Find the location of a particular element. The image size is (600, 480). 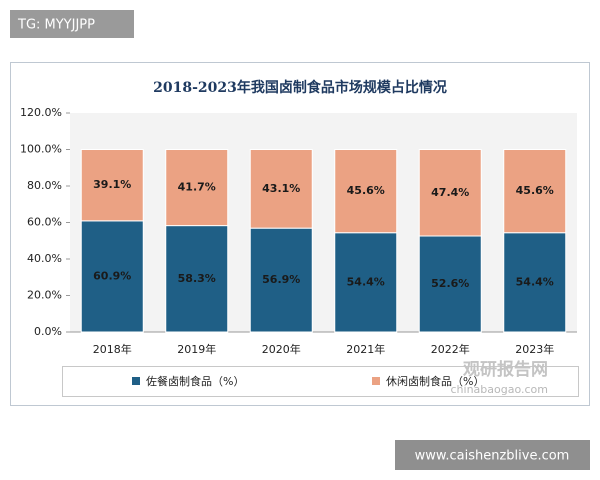

data-label: 41.7% is located at coordinates (197, 187).